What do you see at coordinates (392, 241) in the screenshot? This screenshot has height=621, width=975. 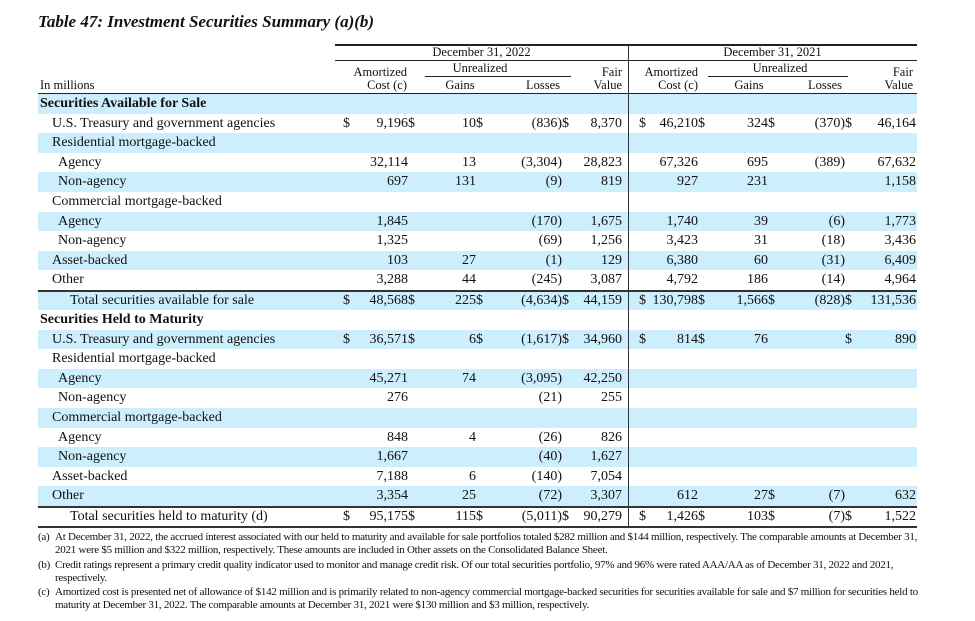 I see `value-cell: 1,325` at bounding box center [392, 241].